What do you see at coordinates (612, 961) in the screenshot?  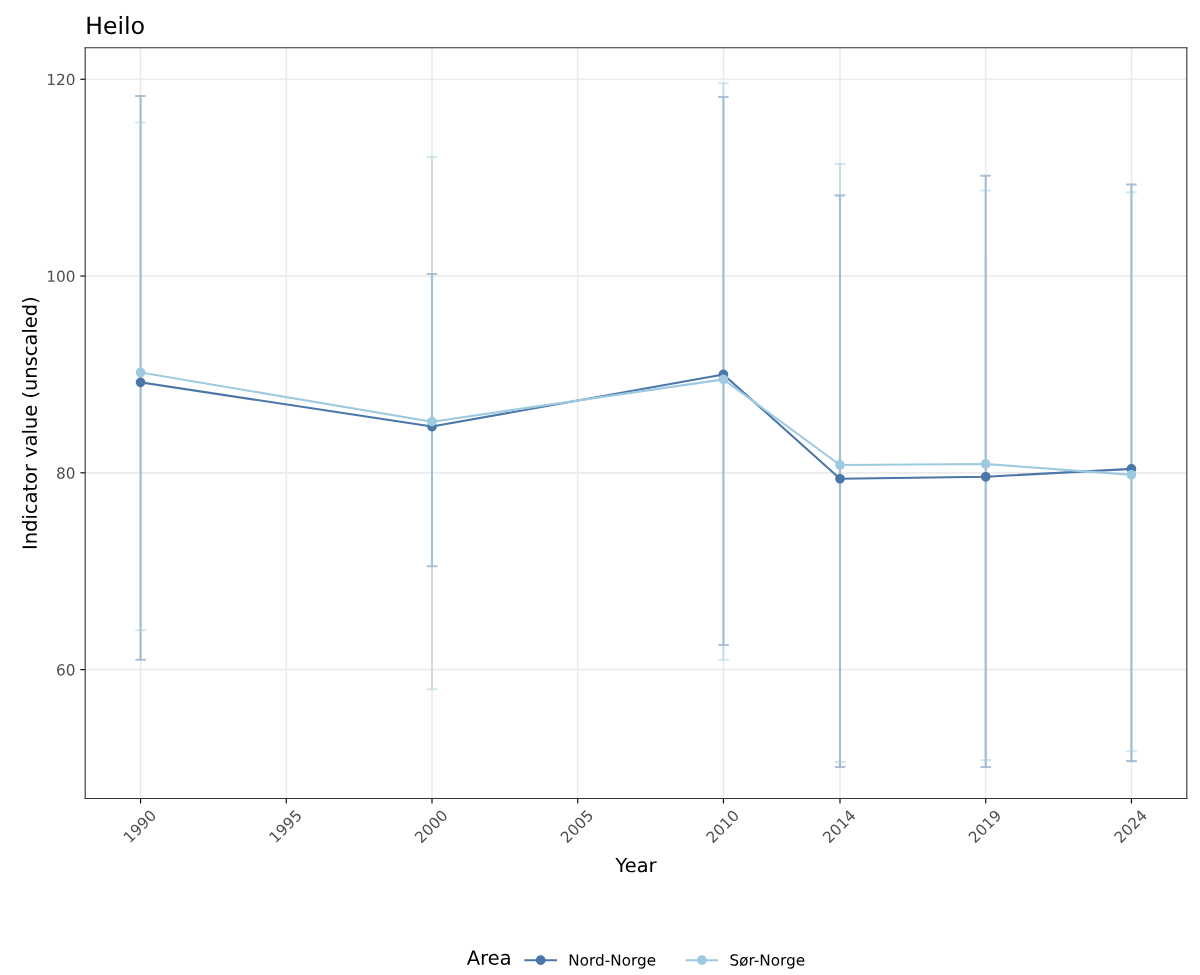 I see `legend-label: Nord-Norge` at bounding box center [612, 961].